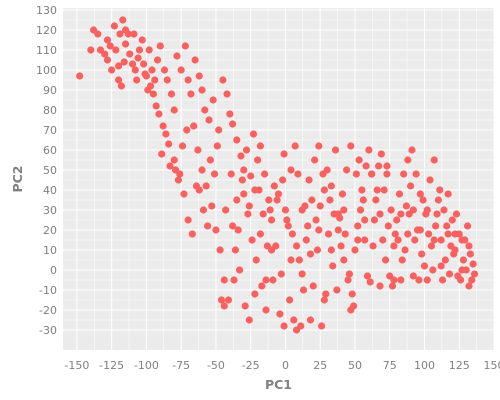 The height and width of the screenshot is (400, 500). I want to click on x-tick-label: -50, so click(216, 365).